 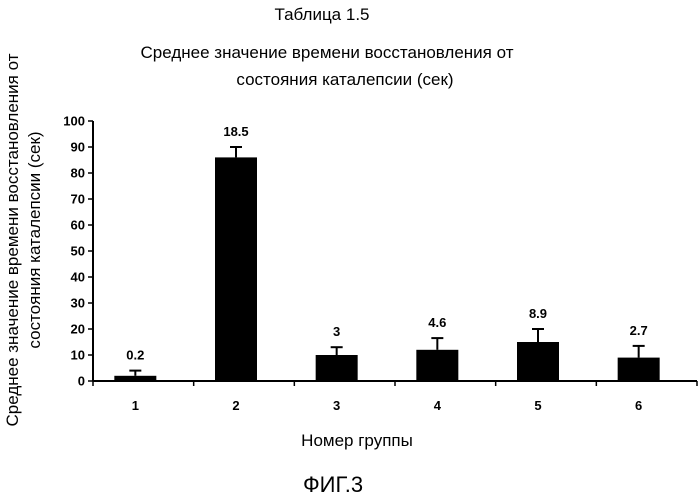 What do you see at coordinates (78, 355) in the screenshot?
I see `y-tick-label: 10` at bounding box center [78, 355].